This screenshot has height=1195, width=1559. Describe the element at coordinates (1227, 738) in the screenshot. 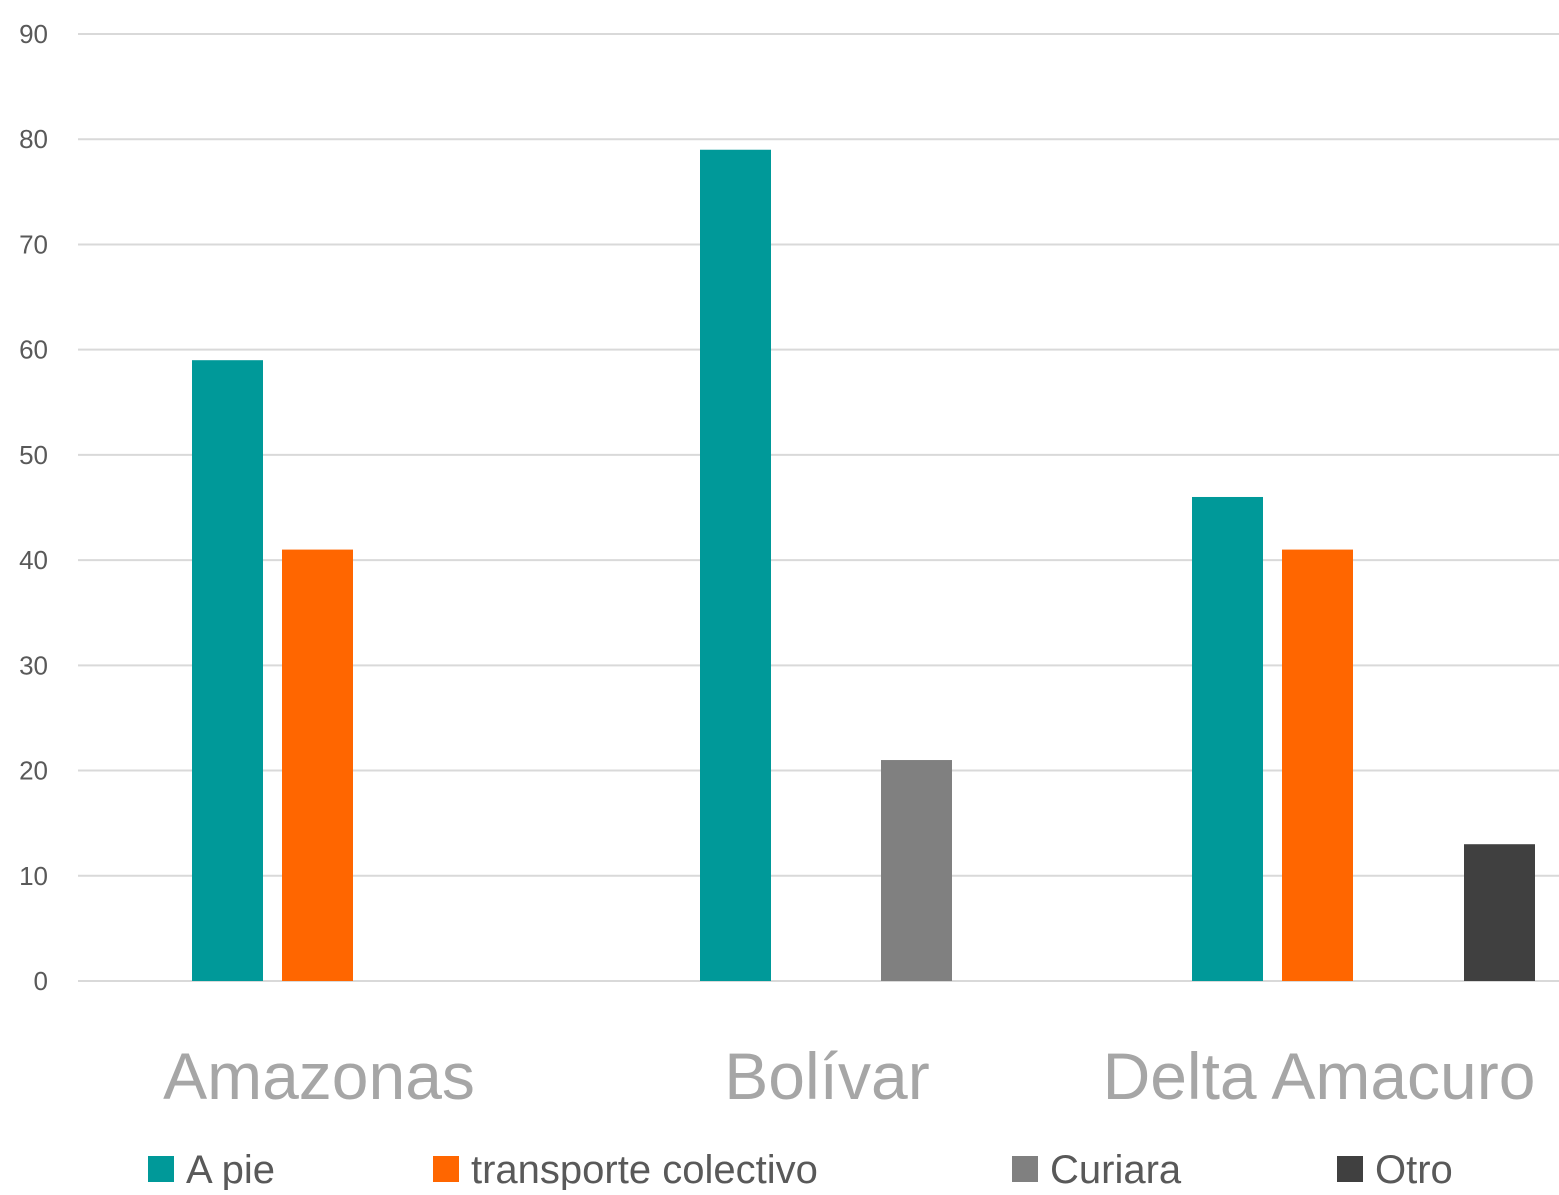

I see `bar-a-pie-delta-amacuro` at that location.